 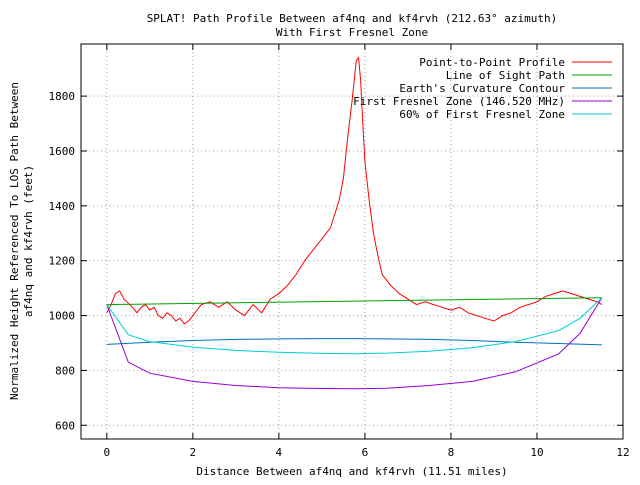 What do you see at coordinates (451, 452) in the screenshot?
I see `x-tick-label: 8` at bounding box center [451, 452].